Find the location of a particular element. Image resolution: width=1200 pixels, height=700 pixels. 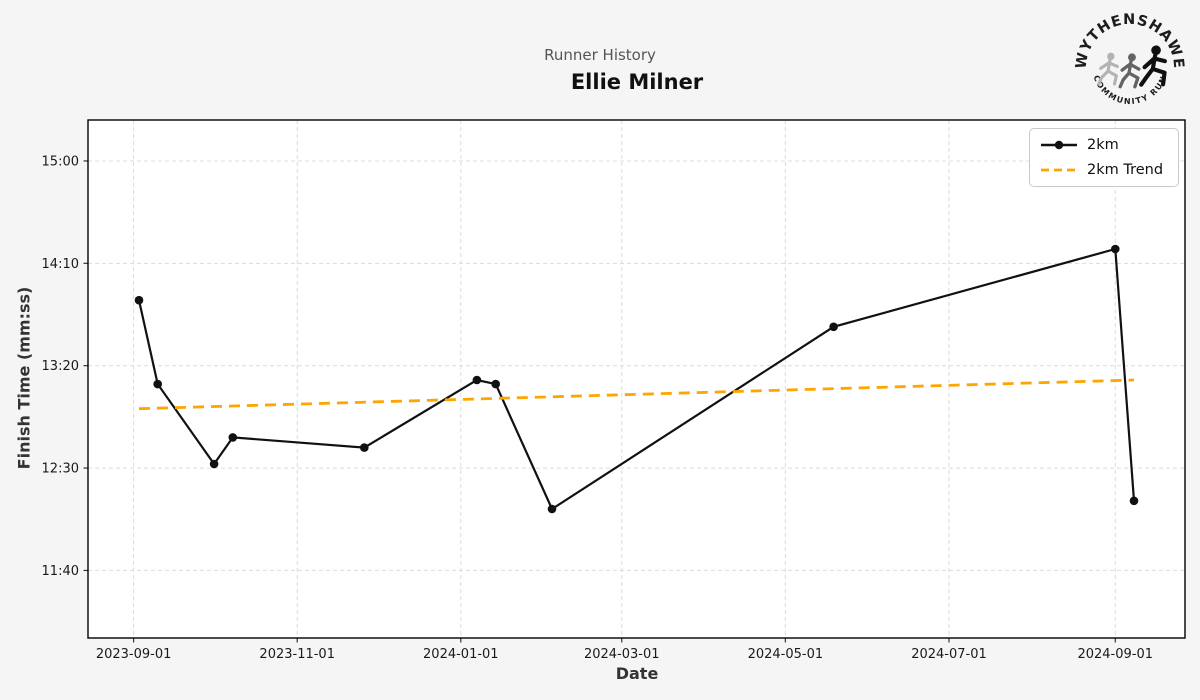

x-tick-label: 2023-09-01 is located at coordinates (134, 654).